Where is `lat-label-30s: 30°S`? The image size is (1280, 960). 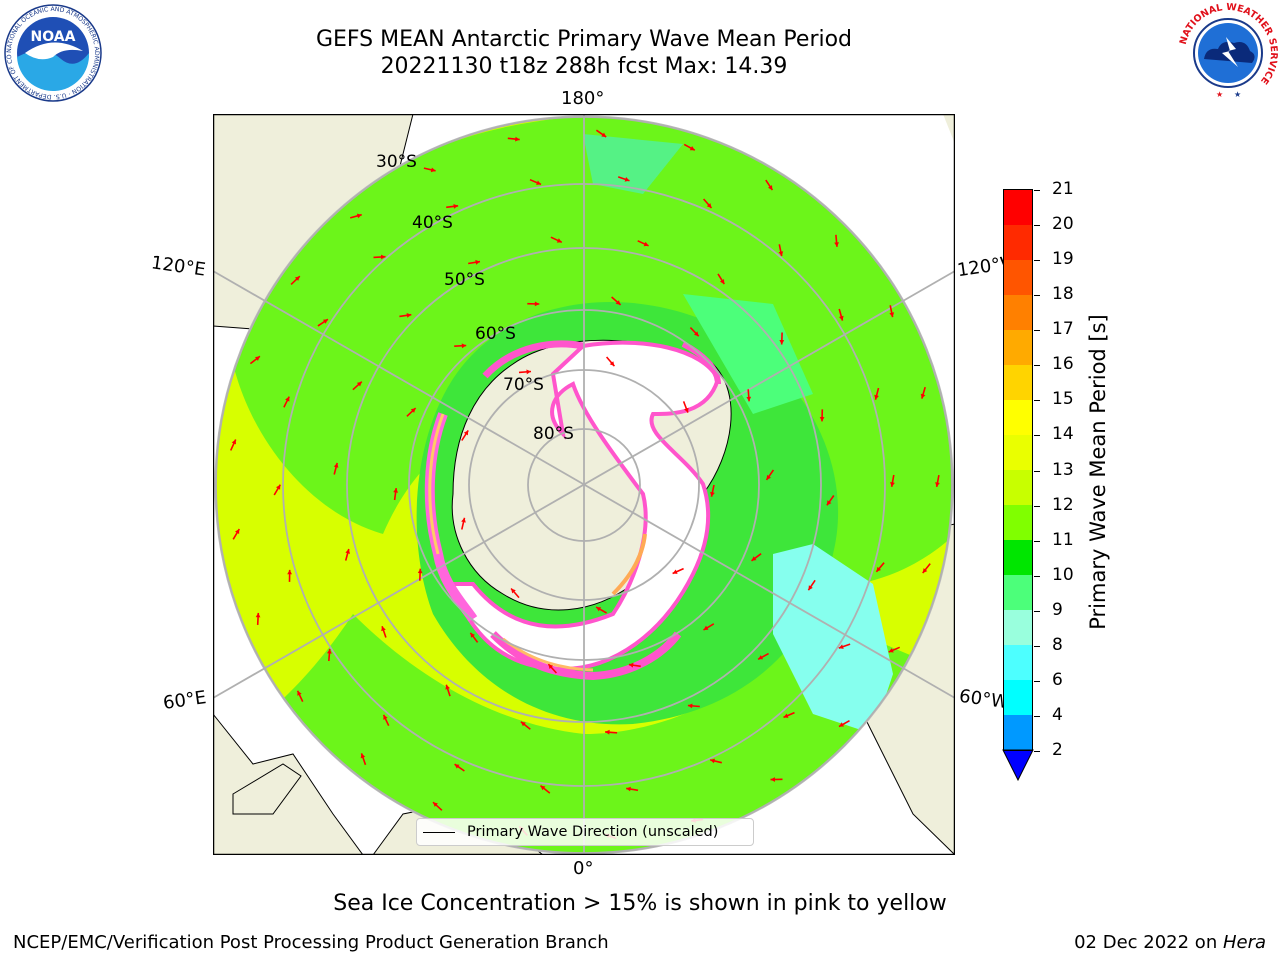 lat-label-30s: 30°S is located at coordinates (396, 162).